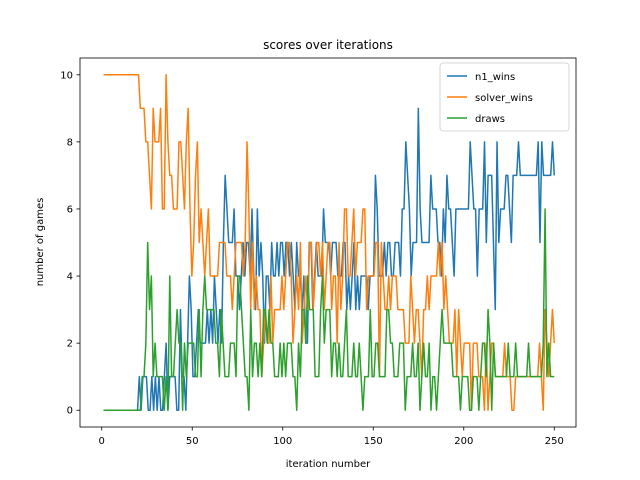  I want to click on legend-label: n1_wins, so click(495, 77).